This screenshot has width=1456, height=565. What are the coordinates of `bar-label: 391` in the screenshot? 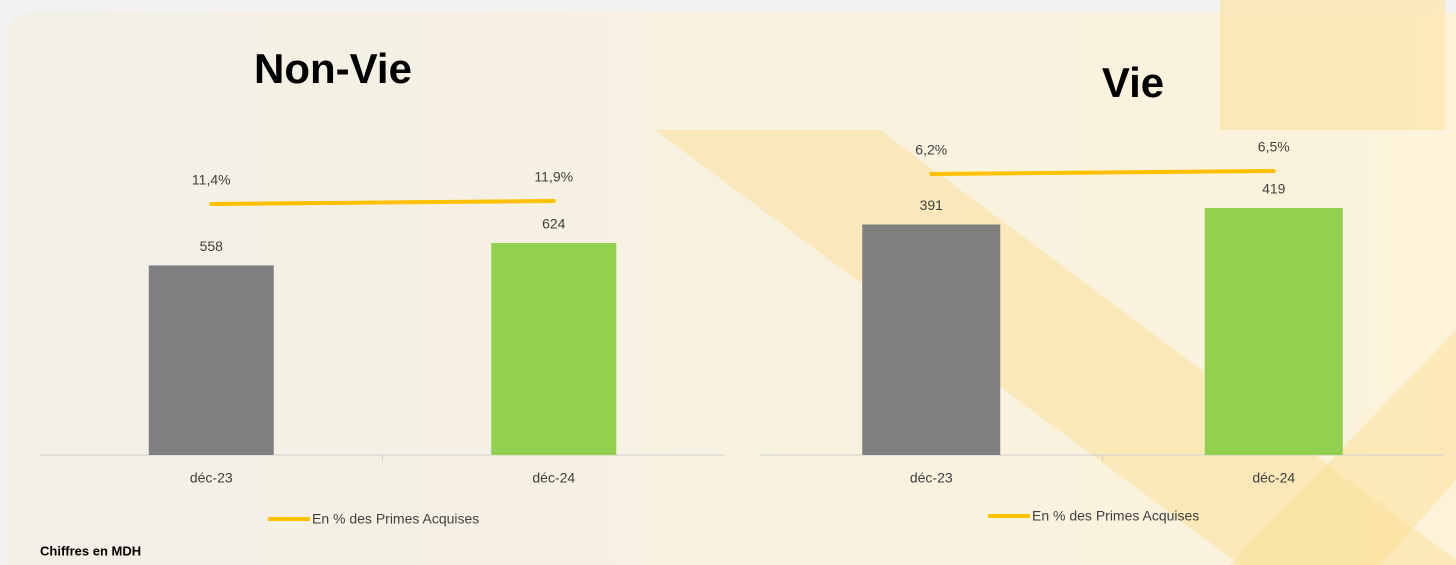 It's located at (932, 205).